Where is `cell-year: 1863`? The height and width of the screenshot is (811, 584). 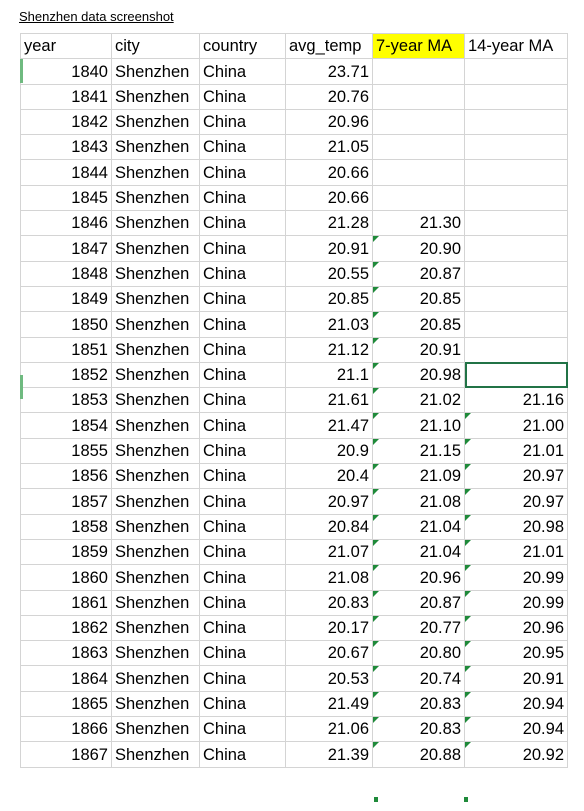 cell-year: 1863 is located at coordinates (66, 653).